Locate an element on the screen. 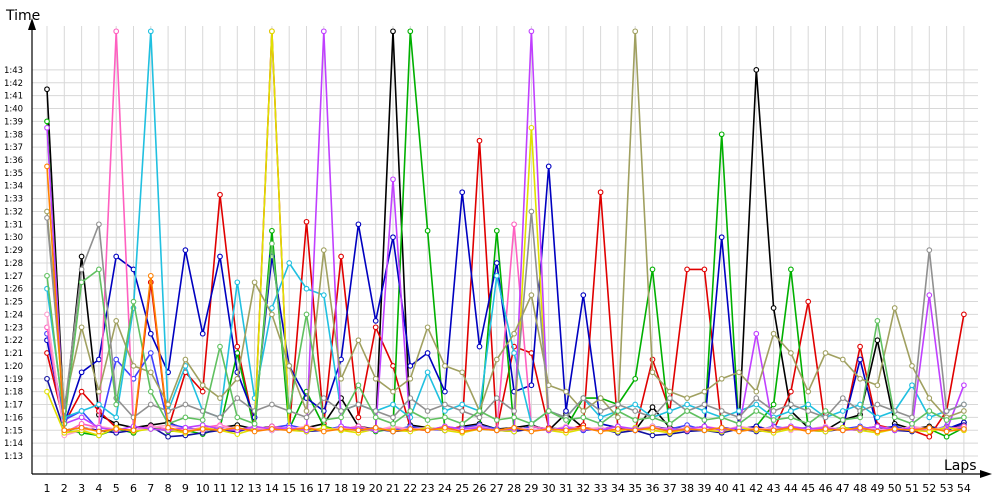  y-tick-label: 1:37 is located at coordinates (13, 148).